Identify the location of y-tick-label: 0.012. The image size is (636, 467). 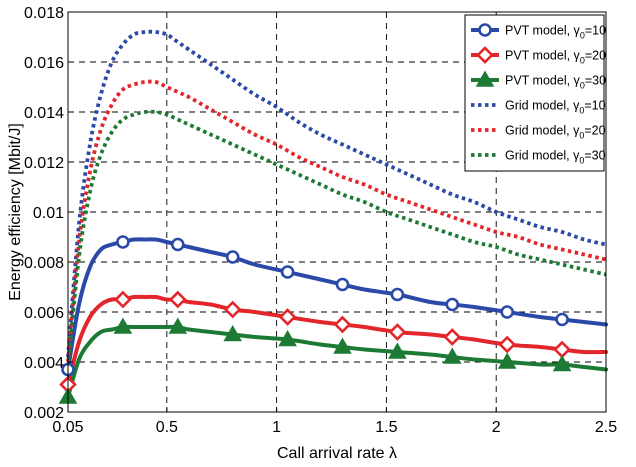
(44, 163).